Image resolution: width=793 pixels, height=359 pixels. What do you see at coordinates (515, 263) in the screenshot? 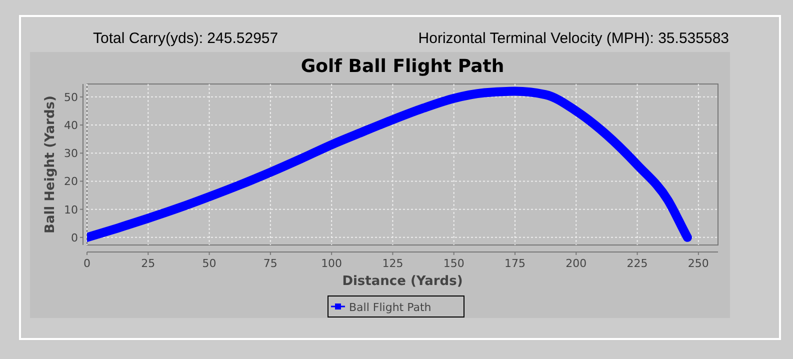
I see `x-tick-label: 175` at bounding box center [515, 263].